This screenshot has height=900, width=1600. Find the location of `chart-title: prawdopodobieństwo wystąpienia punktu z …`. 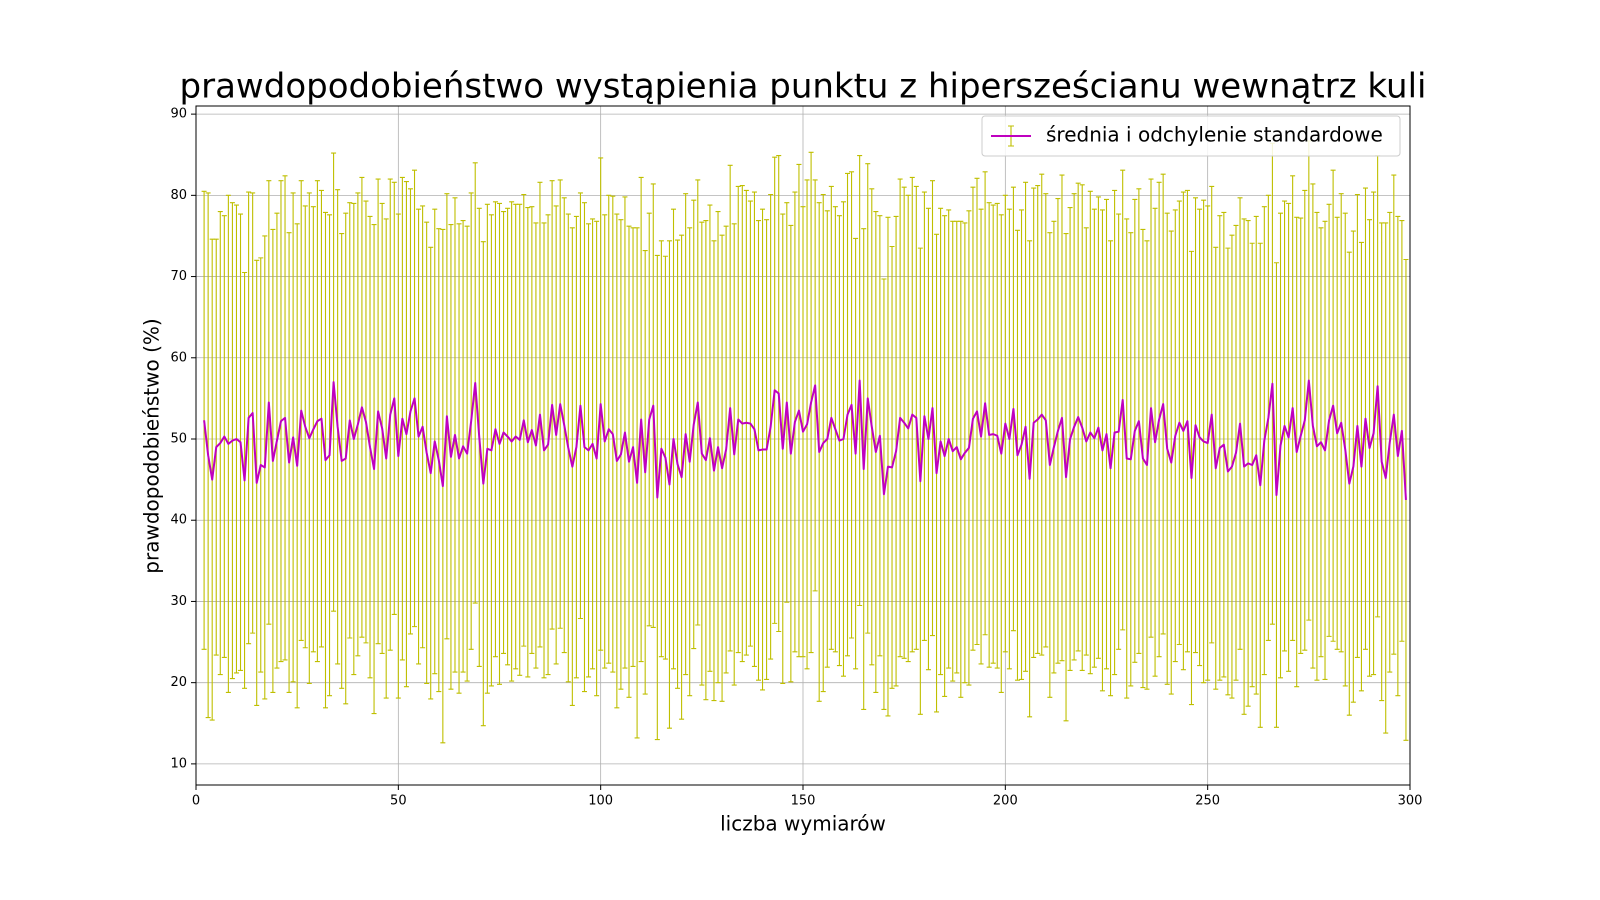

chart-title: prawdopodobieństwo wystąpienia punktu z … is located at coordinates (803, 87).